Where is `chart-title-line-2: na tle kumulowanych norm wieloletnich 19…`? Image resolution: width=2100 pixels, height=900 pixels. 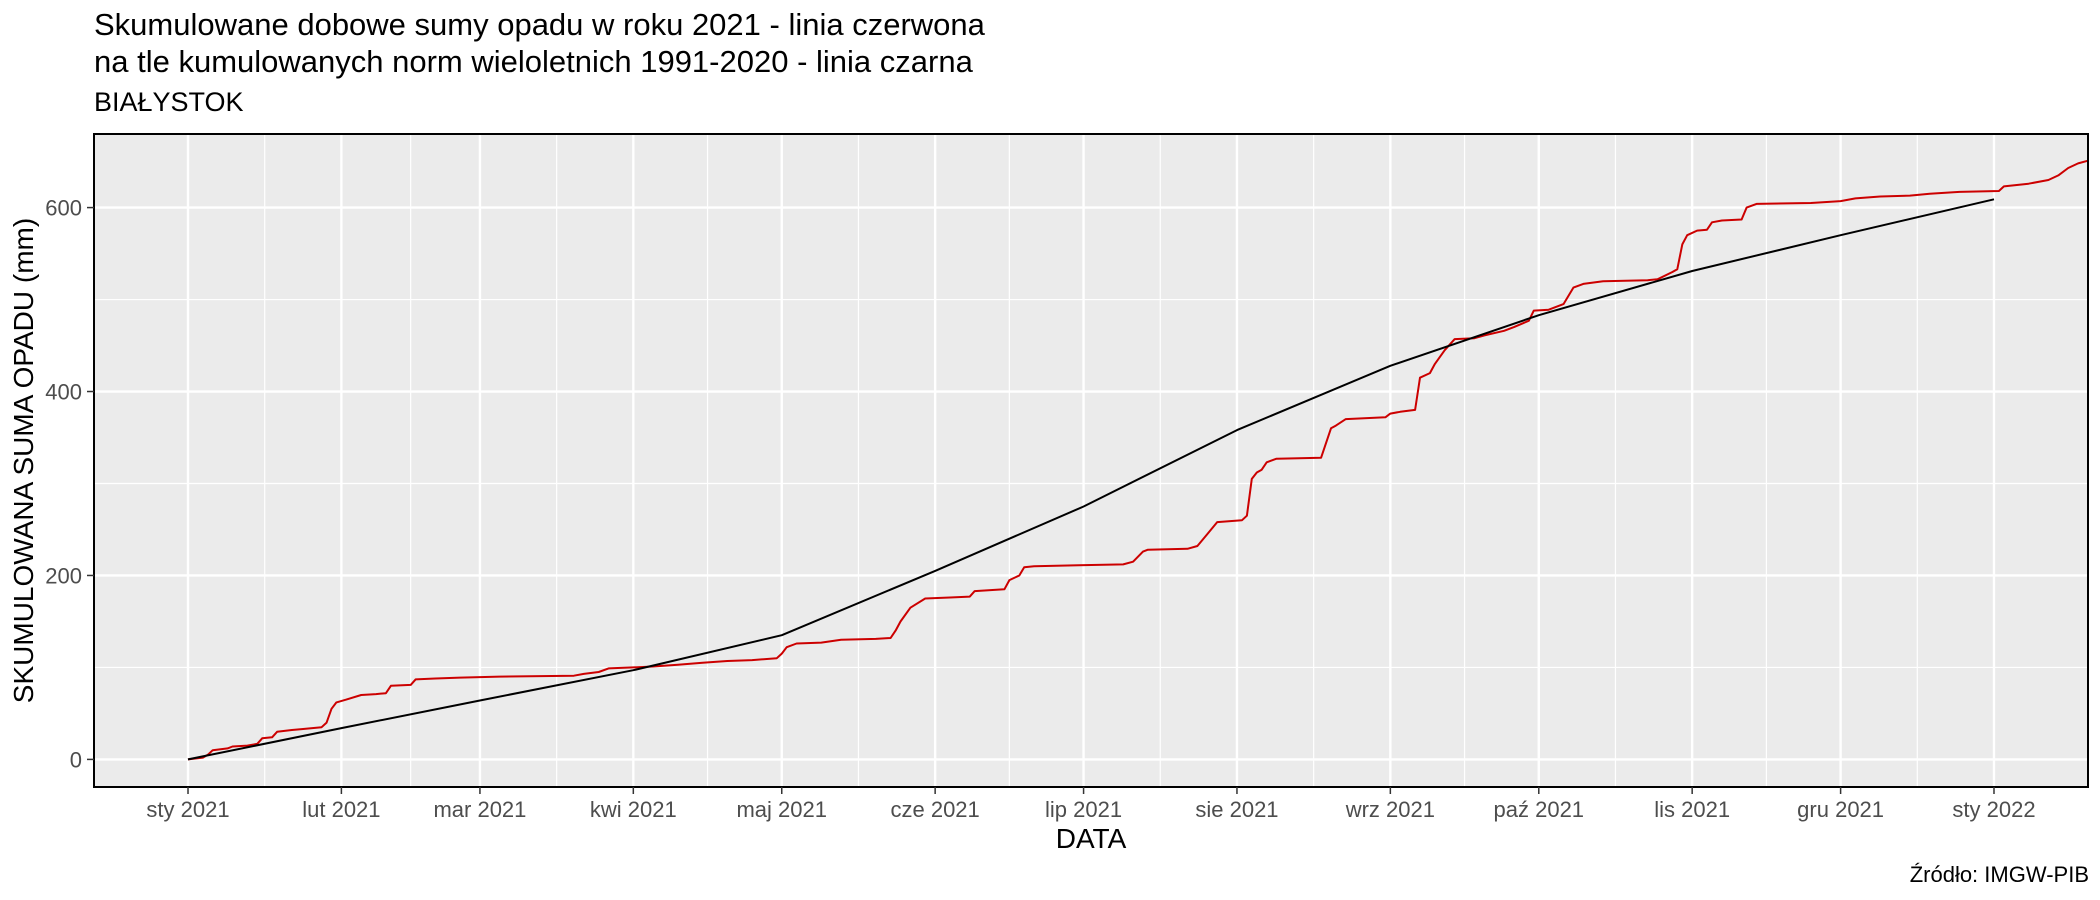
chart-title-line-2: na tle kumulowanych norm wieloletnich 19… is located at coordinates (533, 61).